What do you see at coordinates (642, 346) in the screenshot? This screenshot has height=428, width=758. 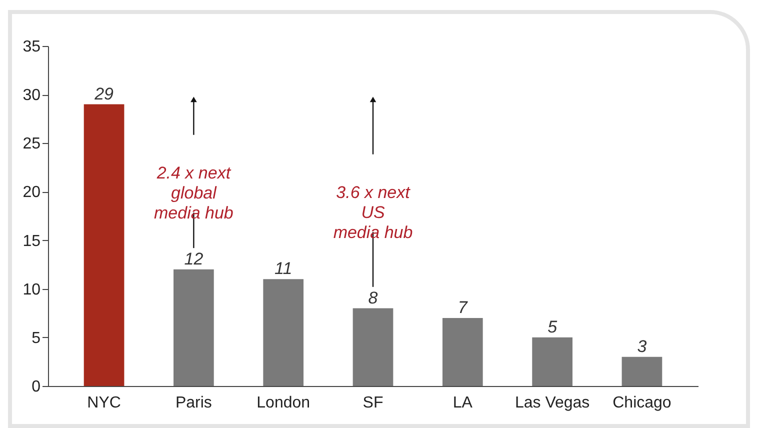 I see `data-label: 3` at bounding box center [642, 346].